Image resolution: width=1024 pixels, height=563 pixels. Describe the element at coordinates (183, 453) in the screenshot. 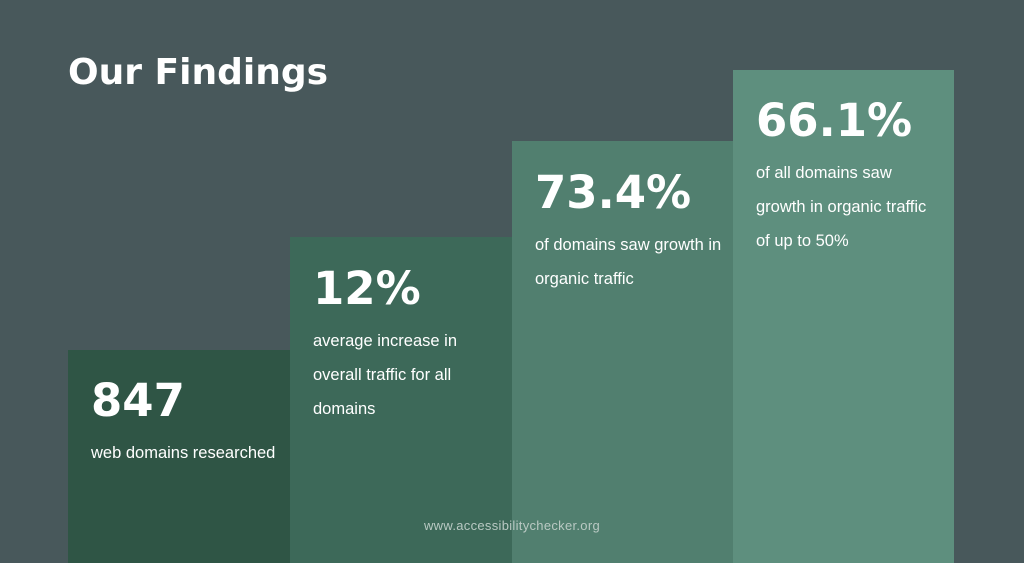

I see `stat-description: web domains researched` at that location.